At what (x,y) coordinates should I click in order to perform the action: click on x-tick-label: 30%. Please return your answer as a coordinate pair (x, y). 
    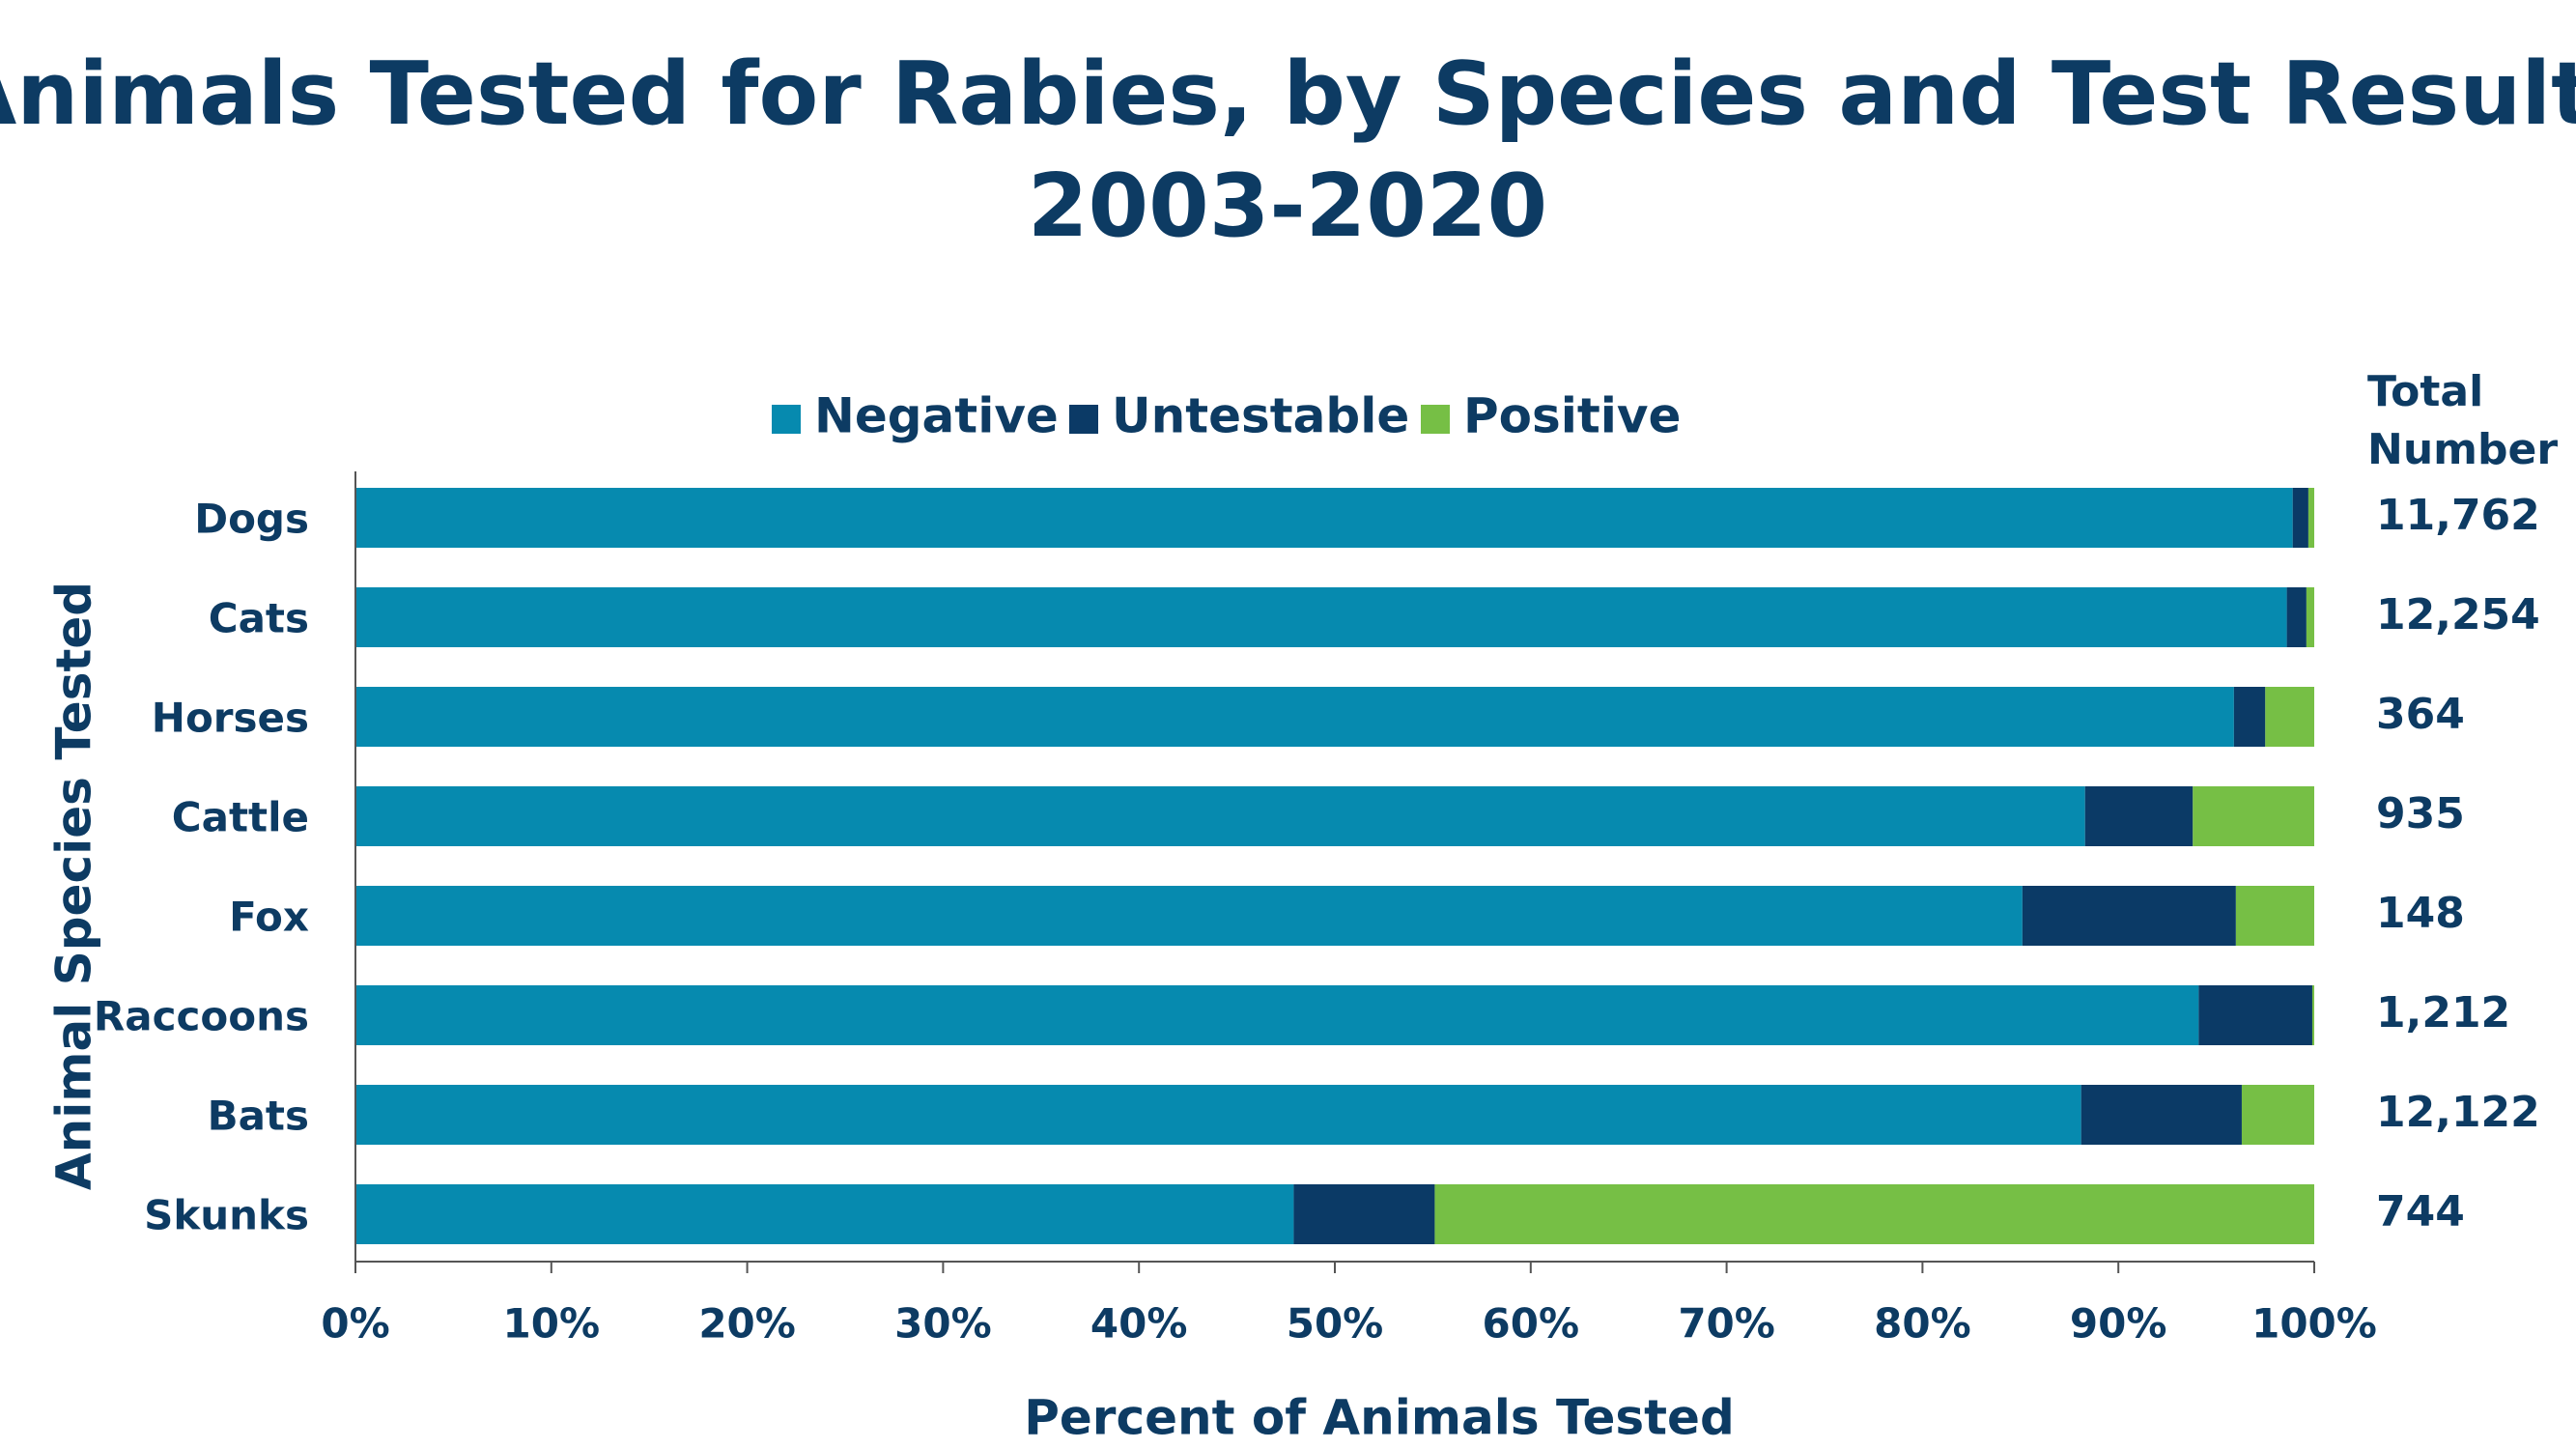
    Looking at the image, I should click on (943, 1324).